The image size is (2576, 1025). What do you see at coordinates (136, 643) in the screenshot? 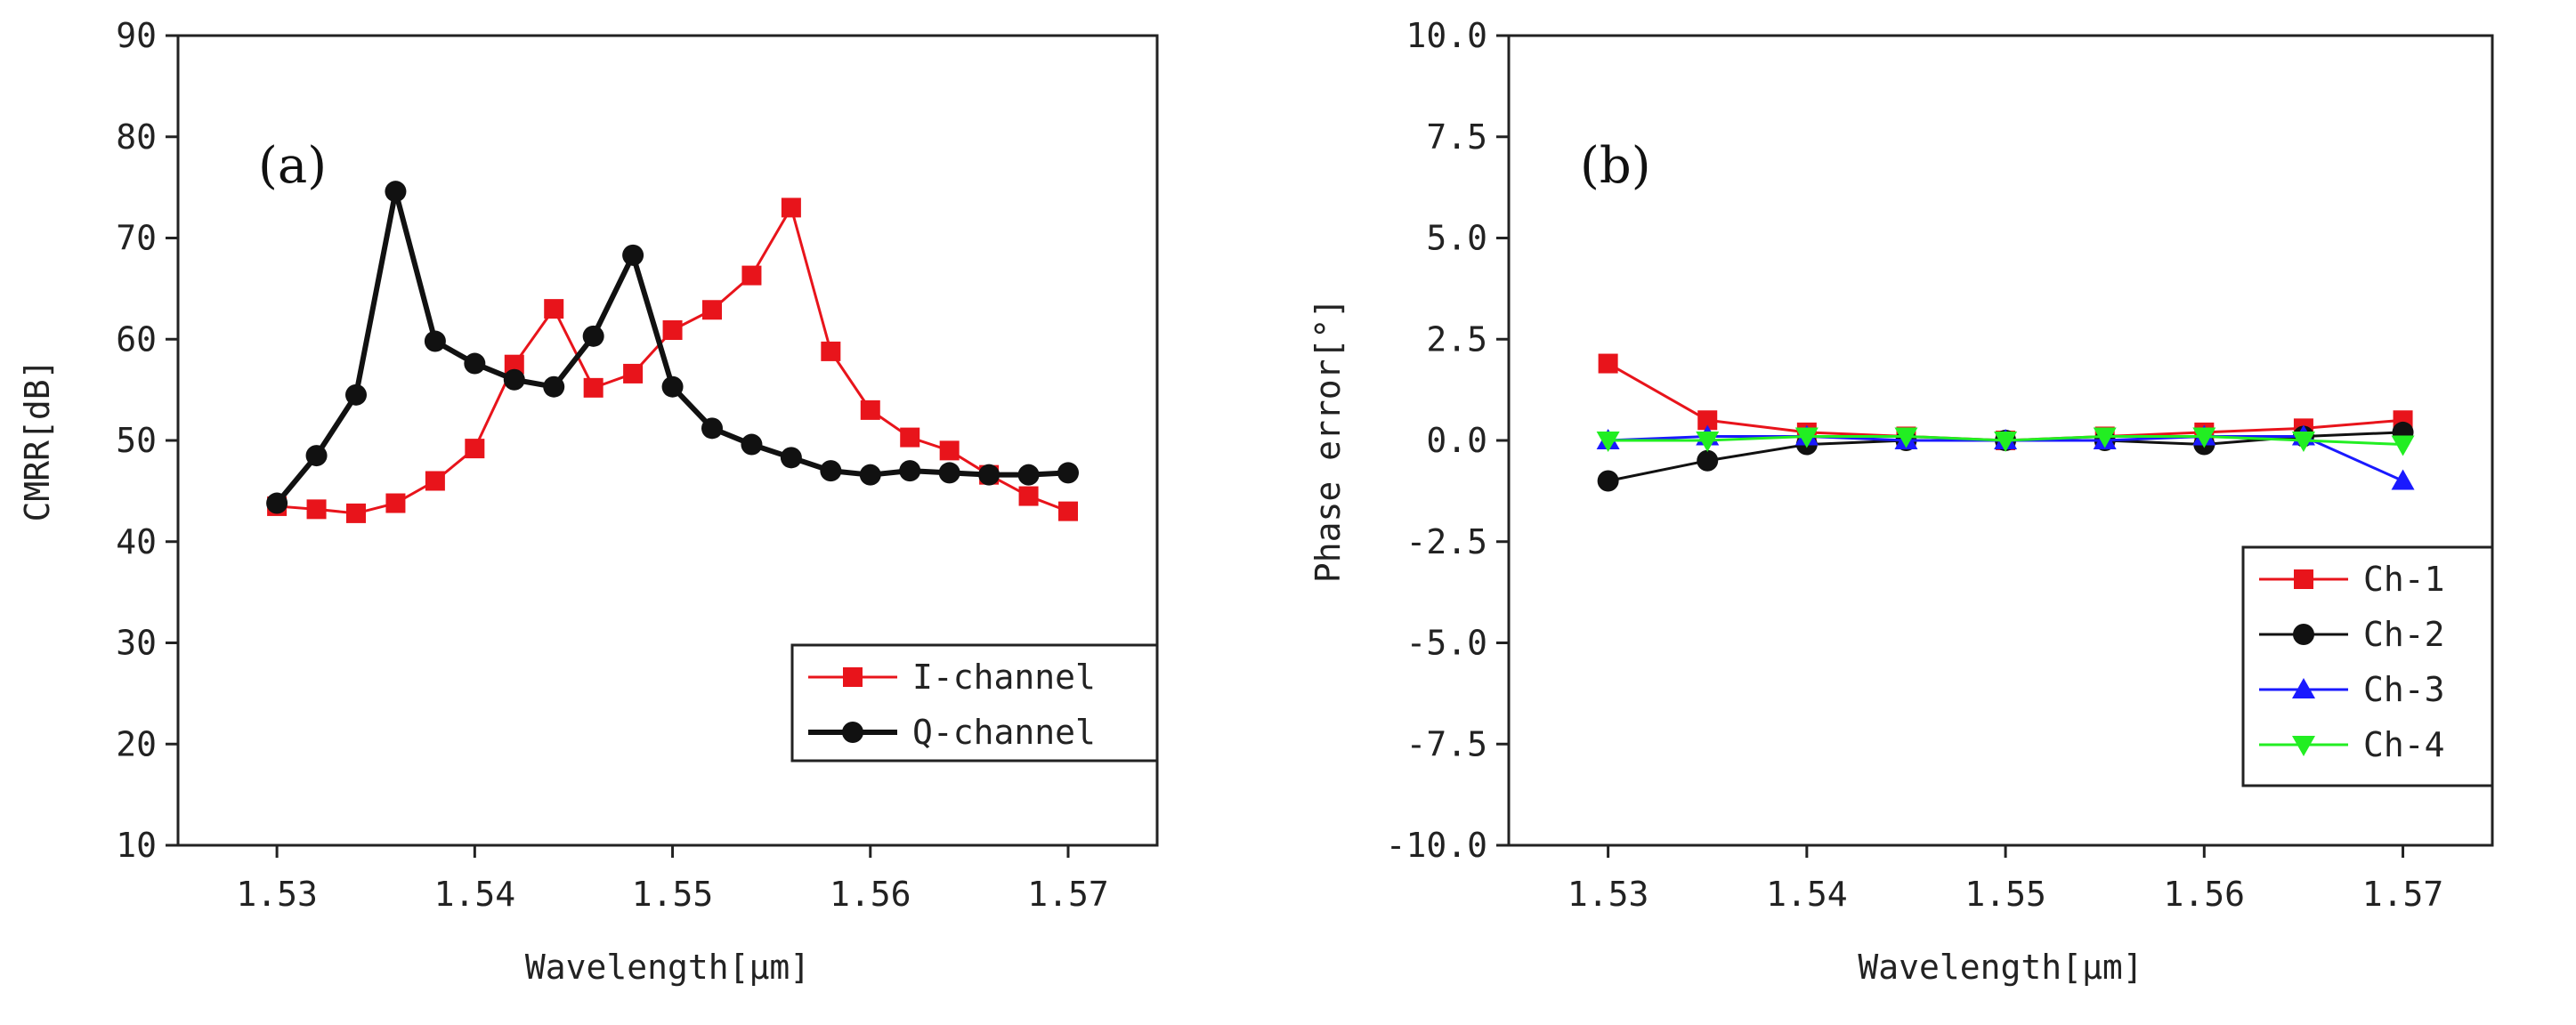
I see `y-tick-label: 30` at bounding box center [136, 643].